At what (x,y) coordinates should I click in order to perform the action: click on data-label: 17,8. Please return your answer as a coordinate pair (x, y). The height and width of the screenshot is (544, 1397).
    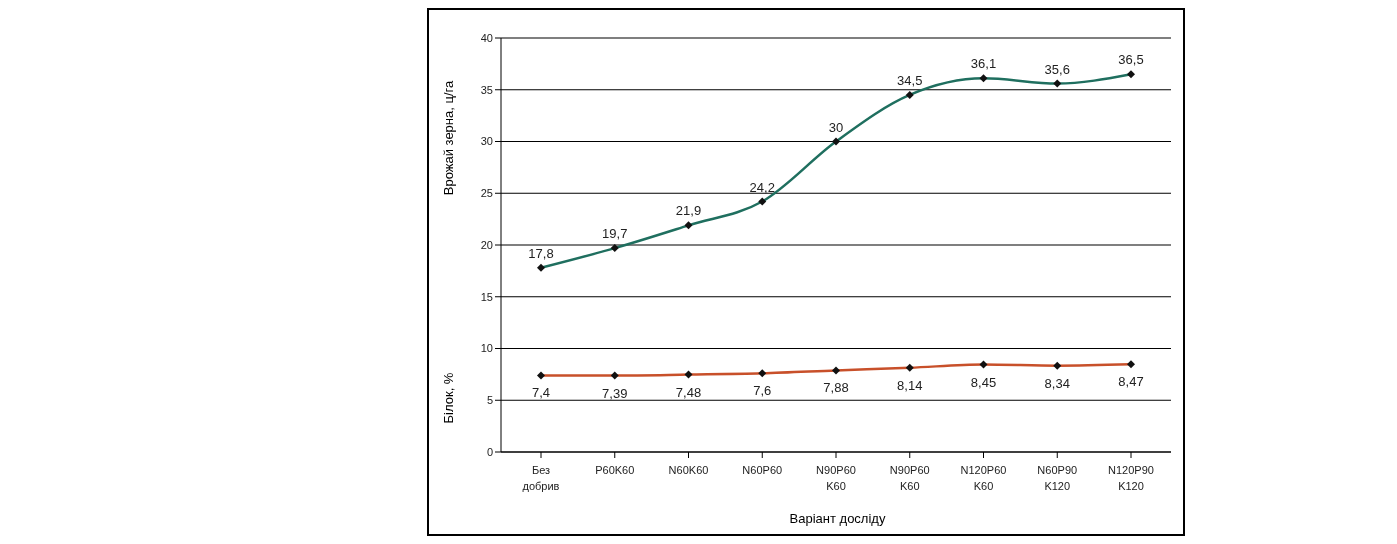
    Looking at the image, I should click on (541, 253).